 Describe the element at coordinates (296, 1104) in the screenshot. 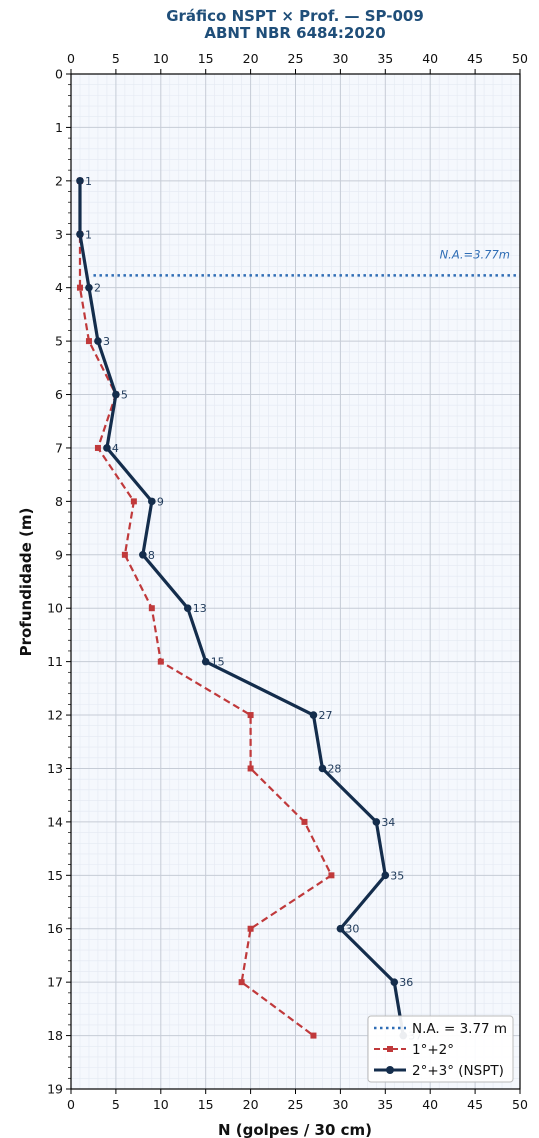

I see `x-tick-label-bottom: 25` at that location.